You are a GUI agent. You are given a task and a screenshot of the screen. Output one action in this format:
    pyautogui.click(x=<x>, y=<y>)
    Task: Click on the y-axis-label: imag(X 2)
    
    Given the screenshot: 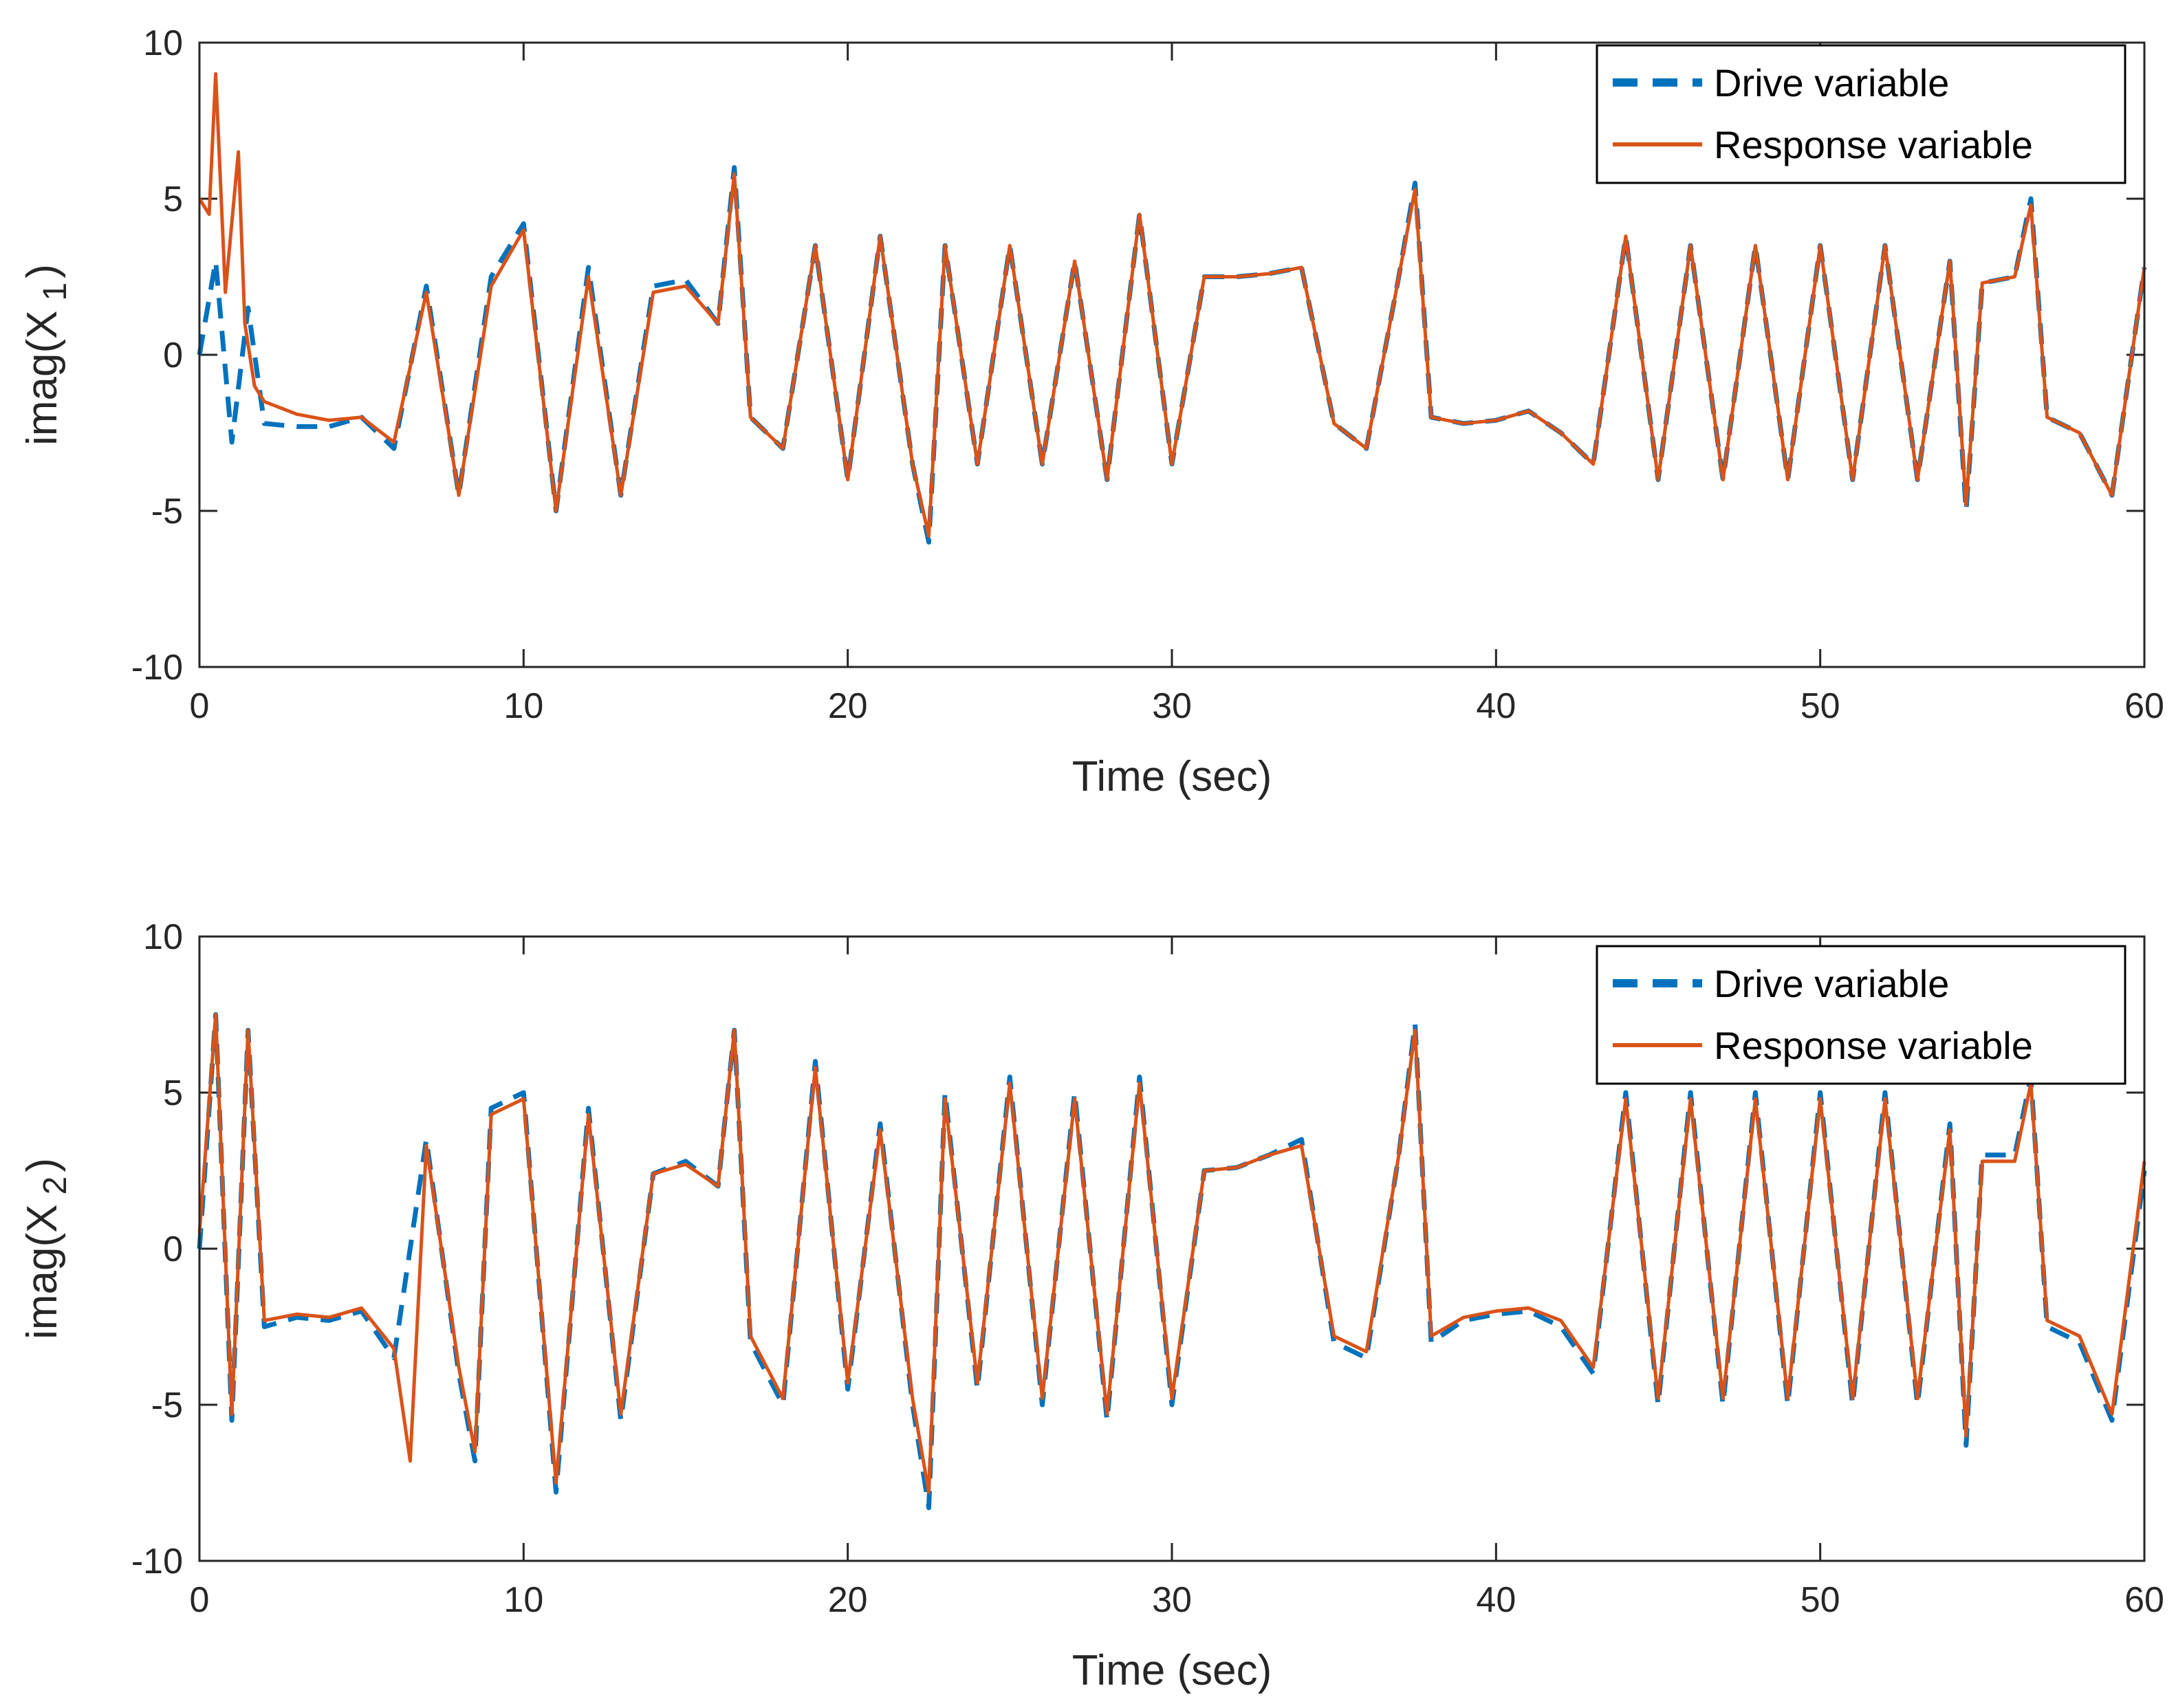 What is the action you would take?
    pyautogui.click(x=46, y=1248)
    